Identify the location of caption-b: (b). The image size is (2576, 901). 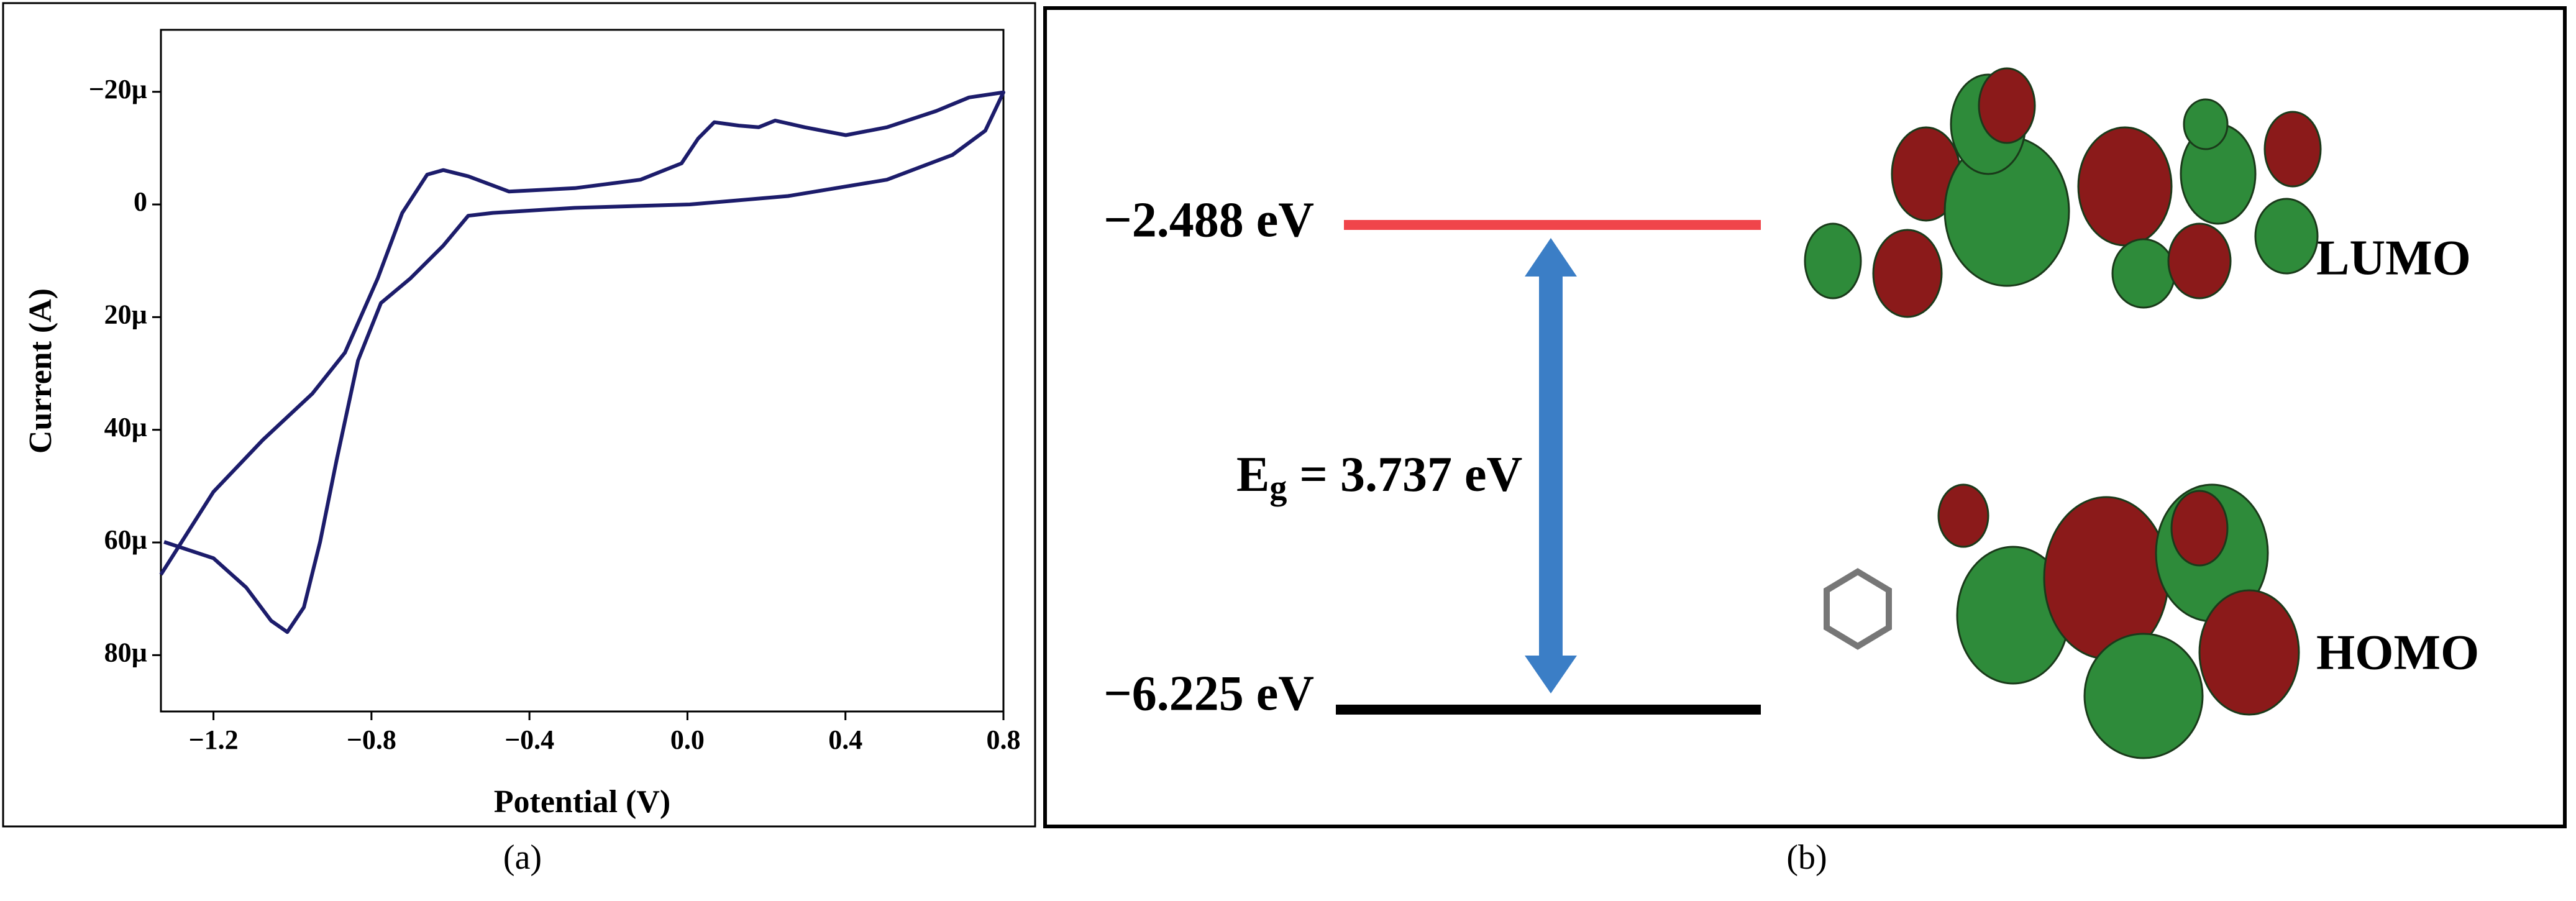
(1806, 857).